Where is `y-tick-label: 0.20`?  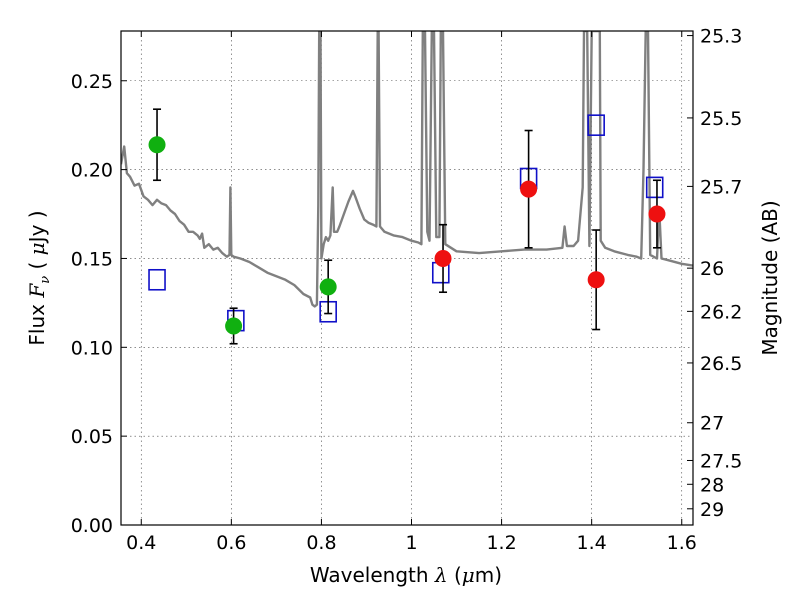 y-tick-label: 0.20 is located at coordinates (92, 171).